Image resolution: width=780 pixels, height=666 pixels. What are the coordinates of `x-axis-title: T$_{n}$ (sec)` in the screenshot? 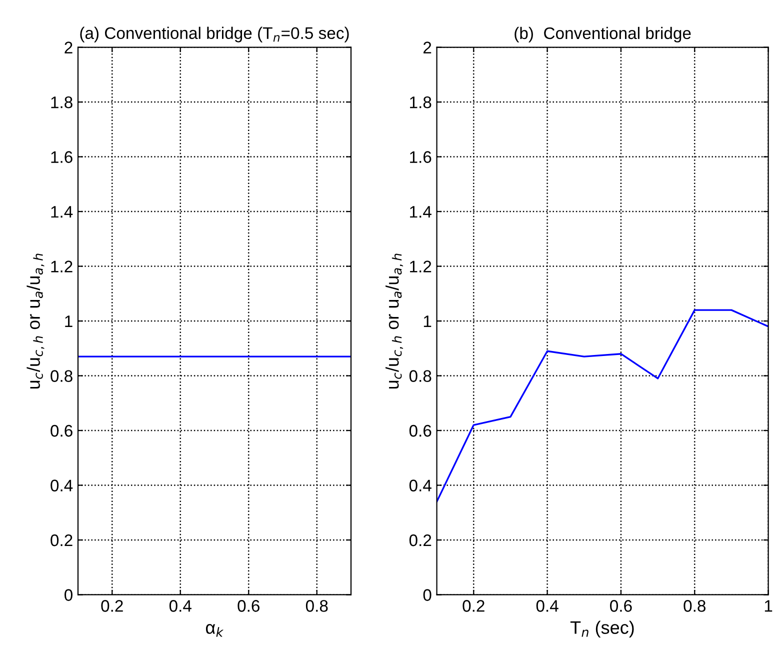 It's located at (602, 629).